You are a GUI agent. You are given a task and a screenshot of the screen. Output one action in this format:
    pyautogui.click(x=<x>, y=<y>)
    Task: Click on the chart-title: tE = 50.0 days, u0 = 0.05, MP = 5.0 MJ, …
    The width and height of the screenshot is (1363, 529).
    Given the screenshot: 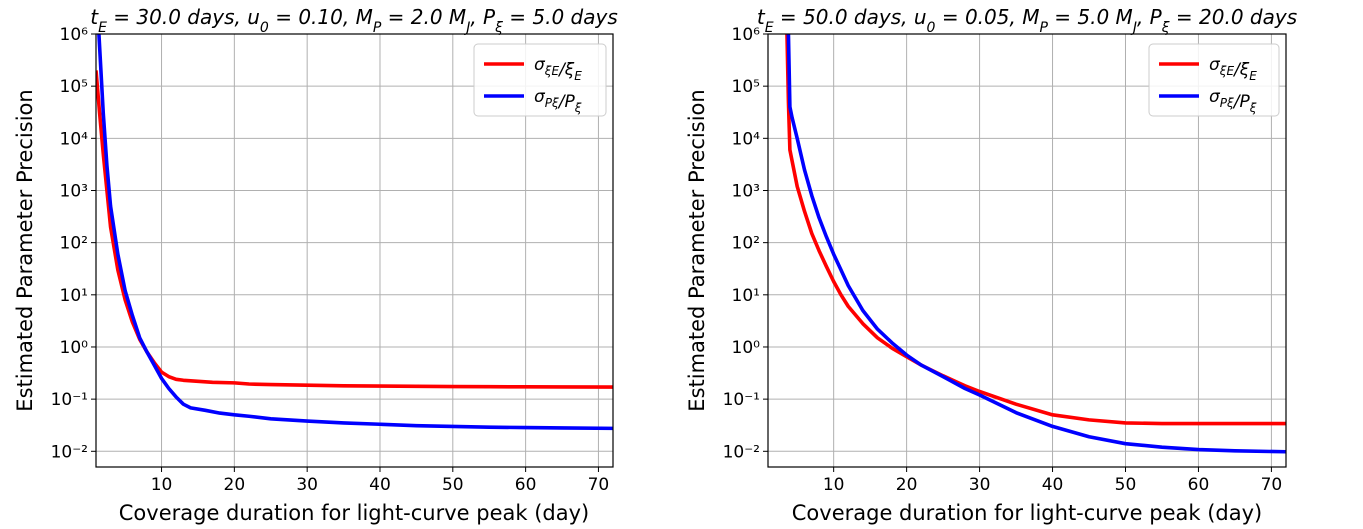 What is the action you would take?
    pyautogui.click(x=1027, y=20)
    